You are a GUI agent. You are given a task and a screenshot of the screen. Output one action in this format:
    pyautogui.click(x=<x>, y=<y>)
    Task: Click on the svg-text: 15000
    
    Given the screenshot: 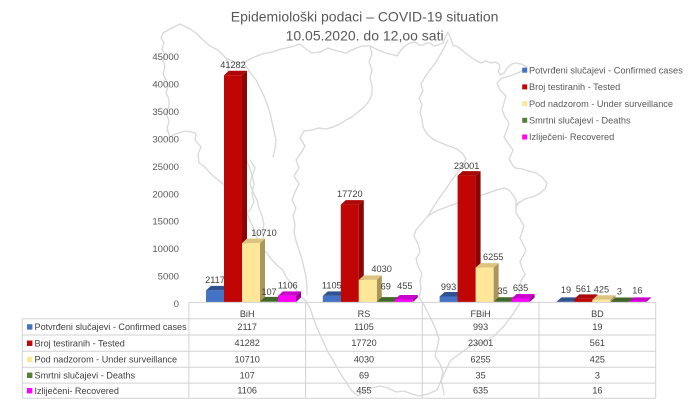 What is the action you would take?
    pyautogui.click(x=165, y=222)
    